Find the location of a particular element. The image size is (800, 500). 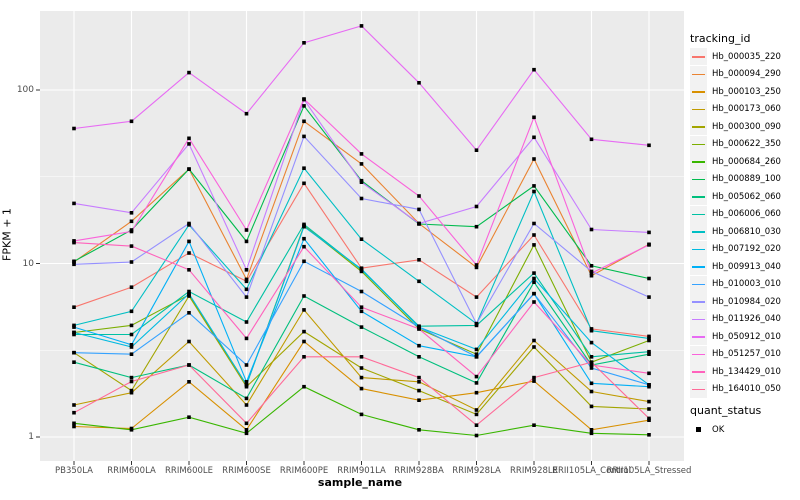

legend-entry: Hb_010984_020 is located at coordinates (745, 301).